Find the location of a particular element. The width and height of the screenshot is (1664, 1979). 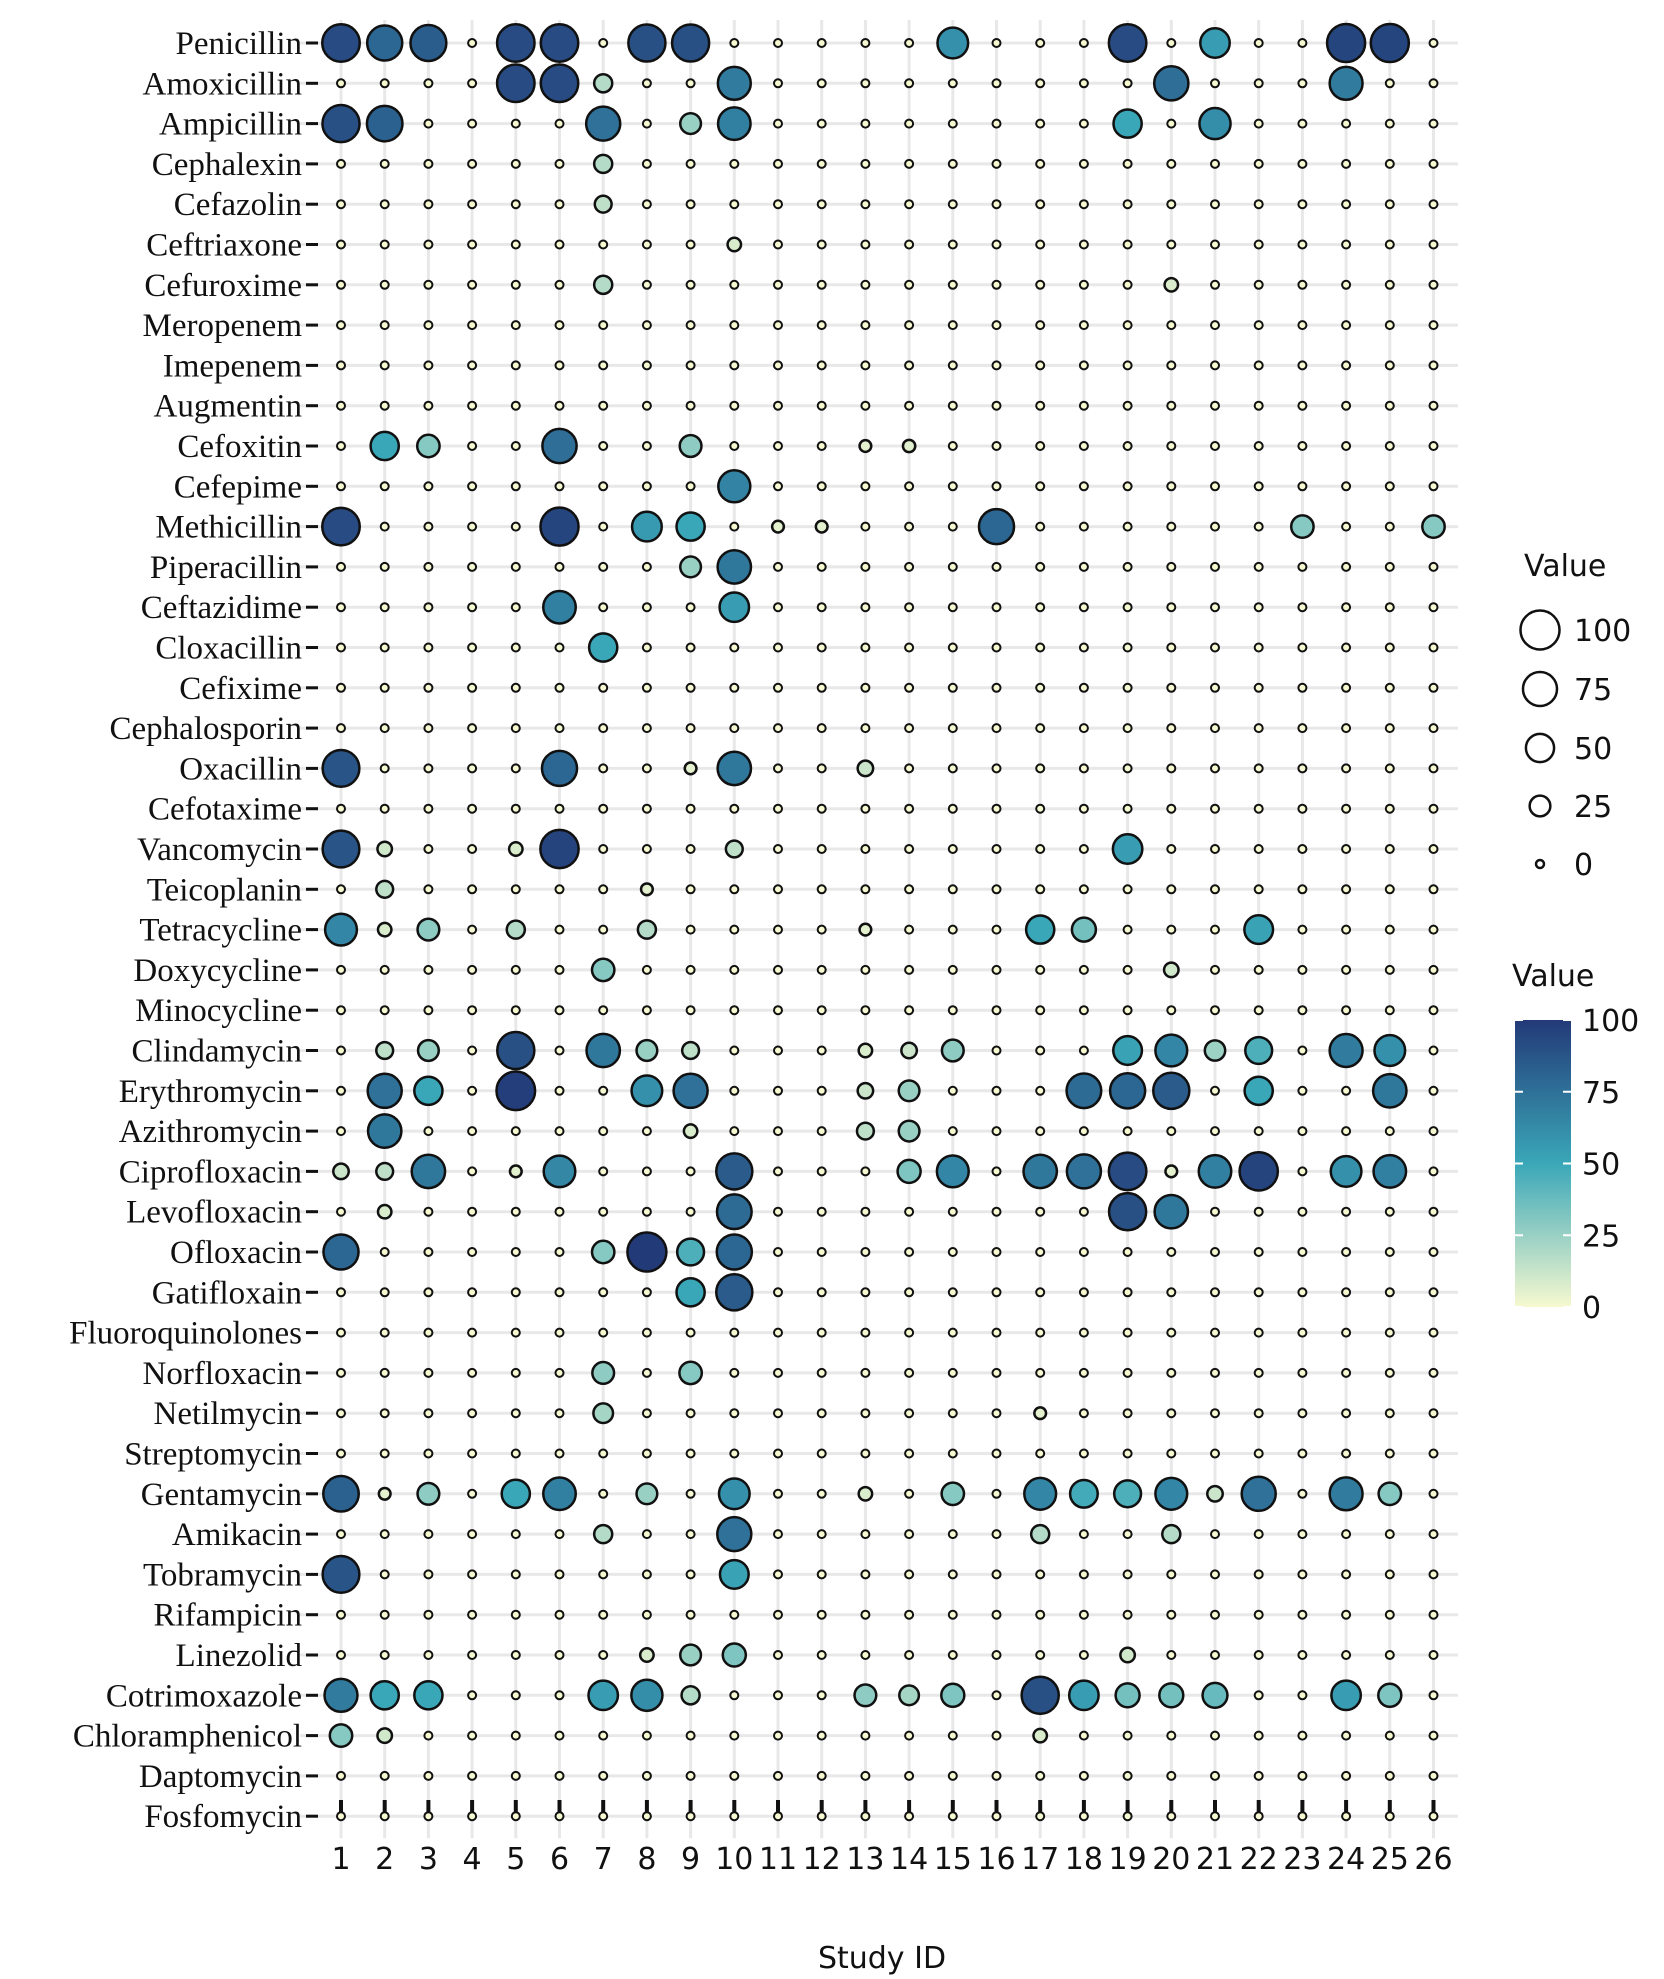

y-tick-label: Norfloxacin is located at coordinates (222, 1374).